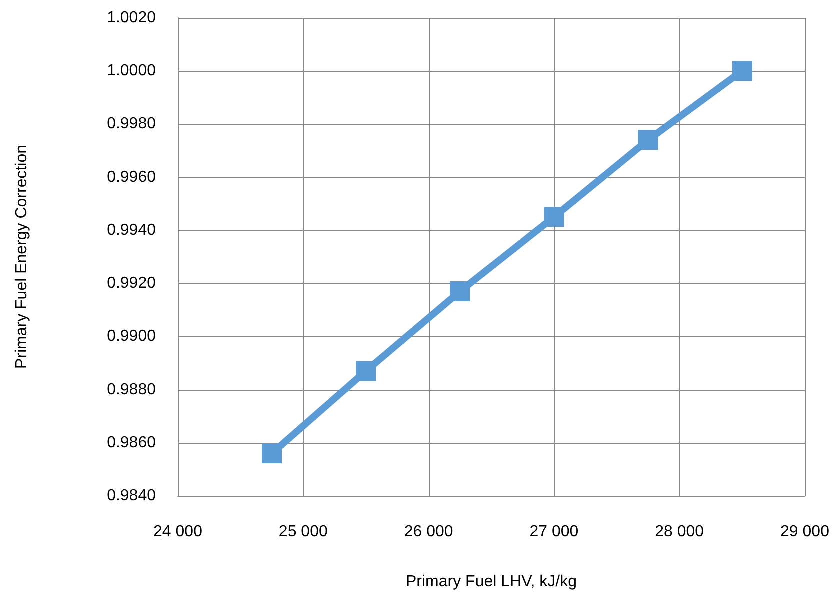  Describe the element at coordinates (303, 532) in the screenshot. I see `x-tick-label: 25 000` at that location.